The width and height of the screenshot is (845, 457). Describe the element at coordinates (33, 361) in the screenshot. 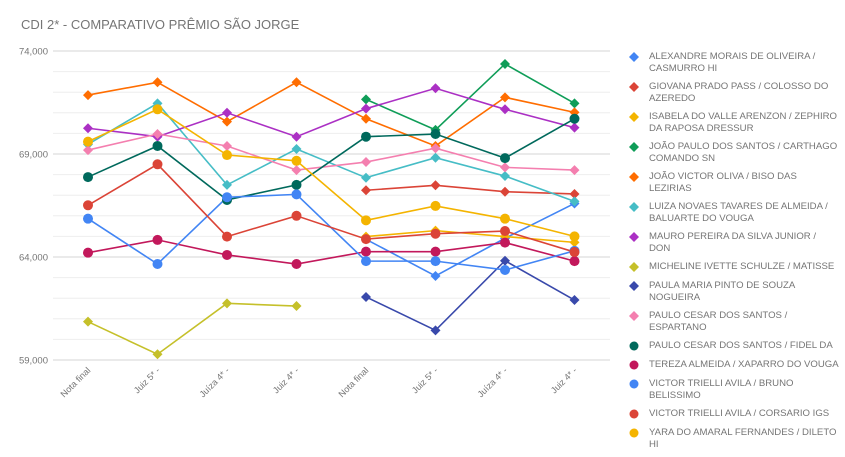

I see `y-tick-label: 59,000` at that location.